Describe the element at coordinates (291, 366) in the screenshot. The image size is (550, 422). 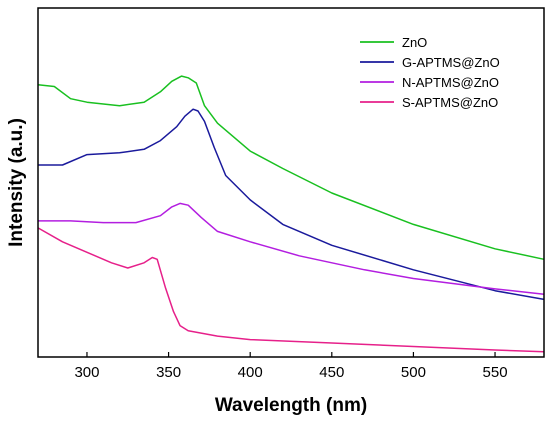
I see `x-axis-ticks: 300 350 400 450 500 550` at that location.